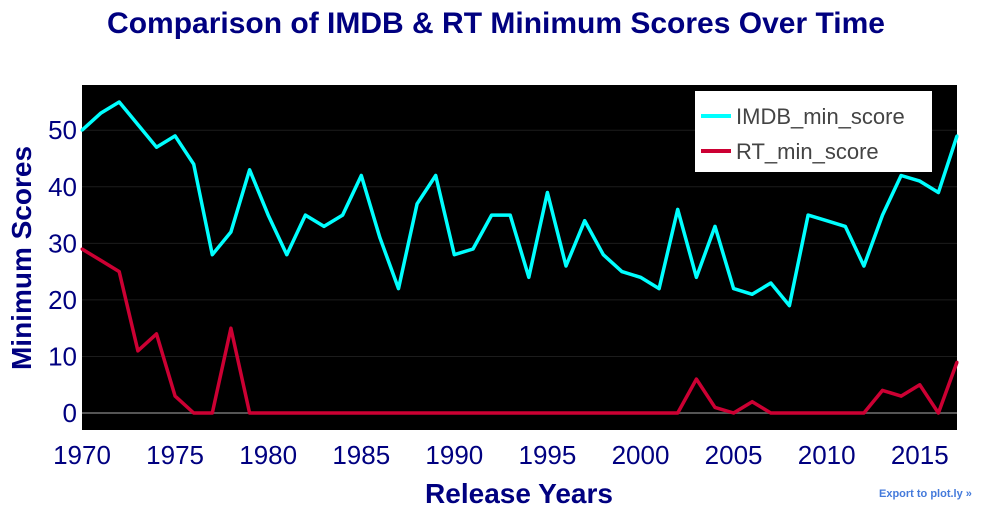 This screenshot has height=531, width=981. What do you see at coordinates (82, 455) in the screenshot?
I see `x-tick-label: 1970` at bounding box center [82, 455].